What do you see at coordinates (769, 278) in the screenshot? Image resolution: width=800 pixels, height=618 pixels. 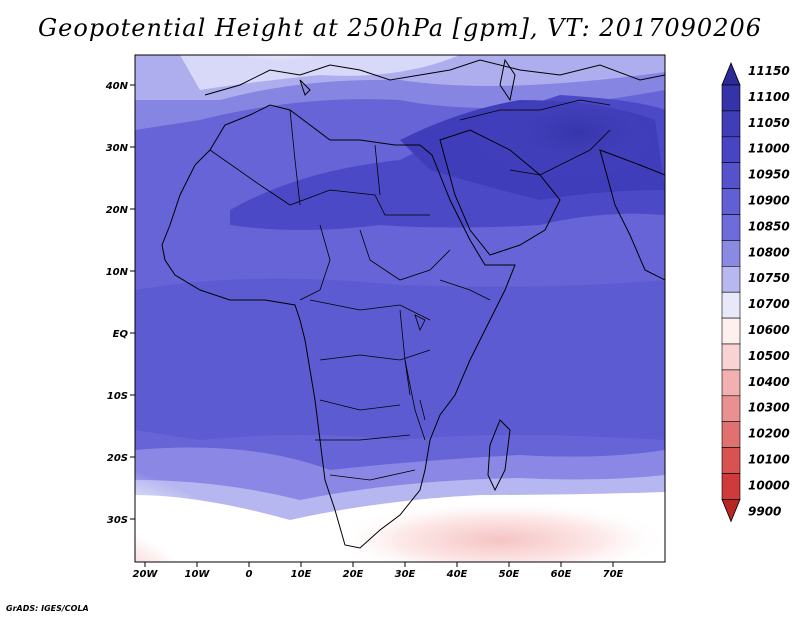 I see `colorbar-label: 10750` at bounding box center [769, 278].